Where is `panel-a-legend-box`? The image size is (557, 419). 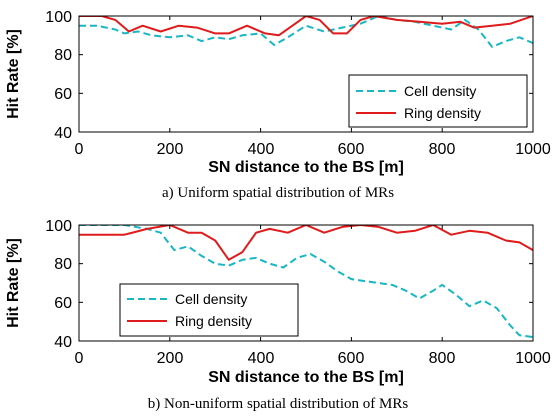 panel-a-legend-box is located at coordinates (438, 101).